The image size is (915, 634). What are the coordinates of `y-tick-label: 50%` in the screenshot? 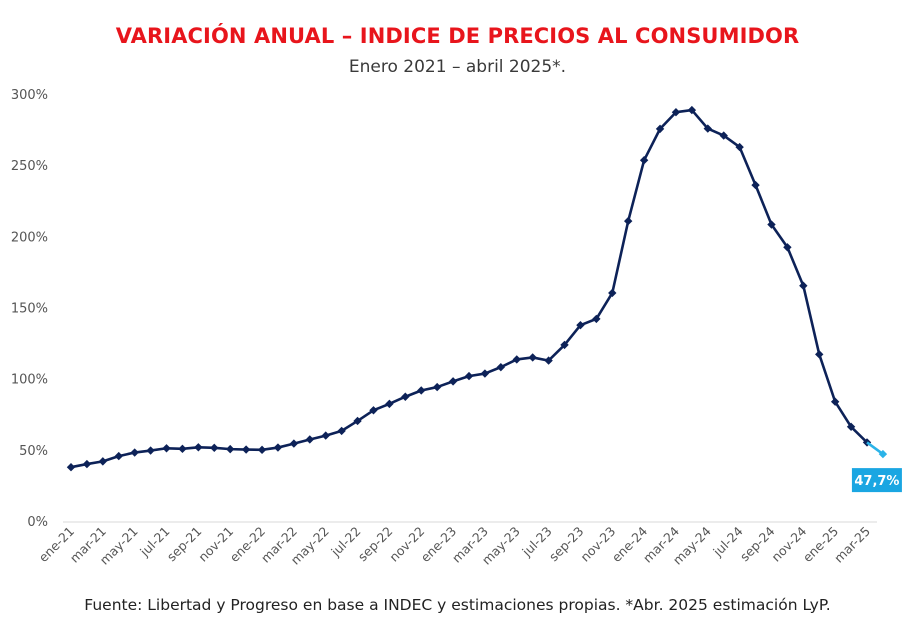 It's located at (33, 451).